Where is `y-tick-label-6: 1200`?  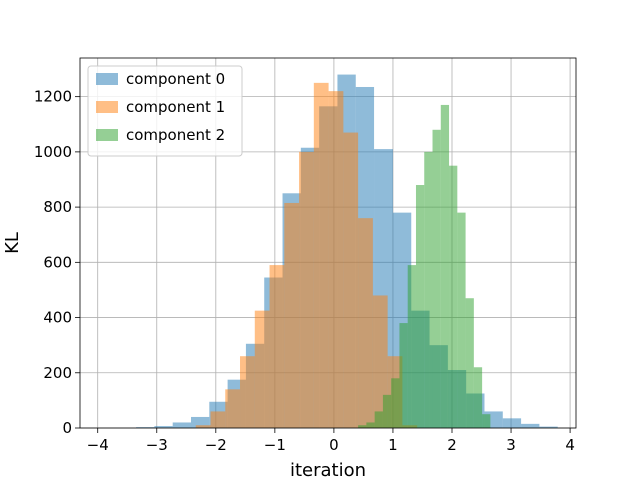 y-tick-label-6: 1200 is located at coordinates (53, 97).